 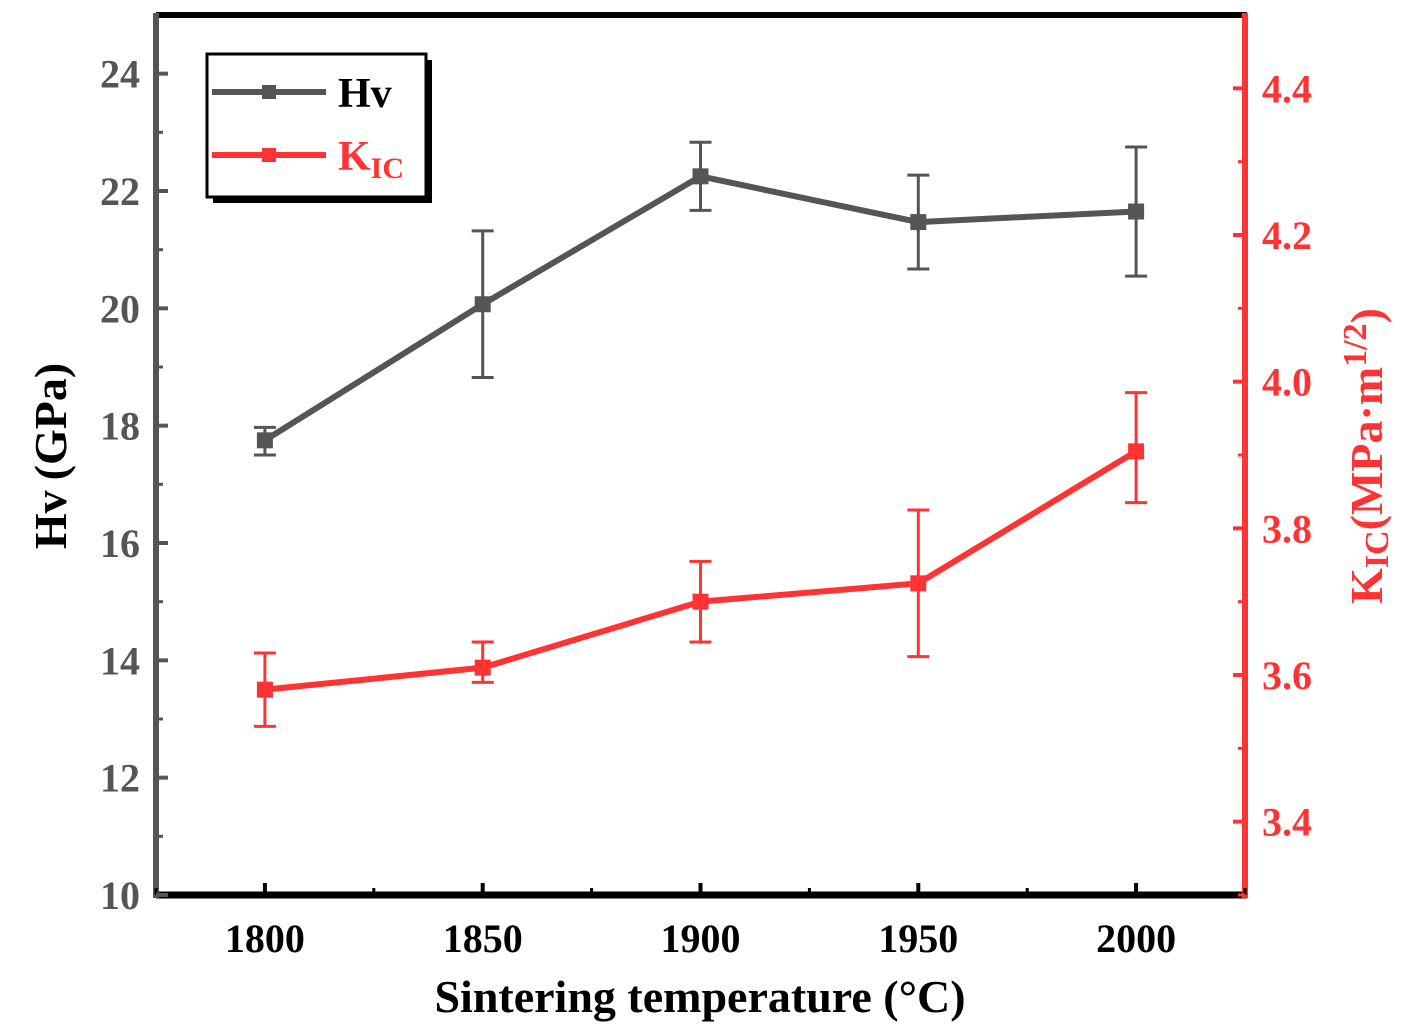 I want to click on left-y-axis-title-unit: (GPa), so click(x=50, y=422).